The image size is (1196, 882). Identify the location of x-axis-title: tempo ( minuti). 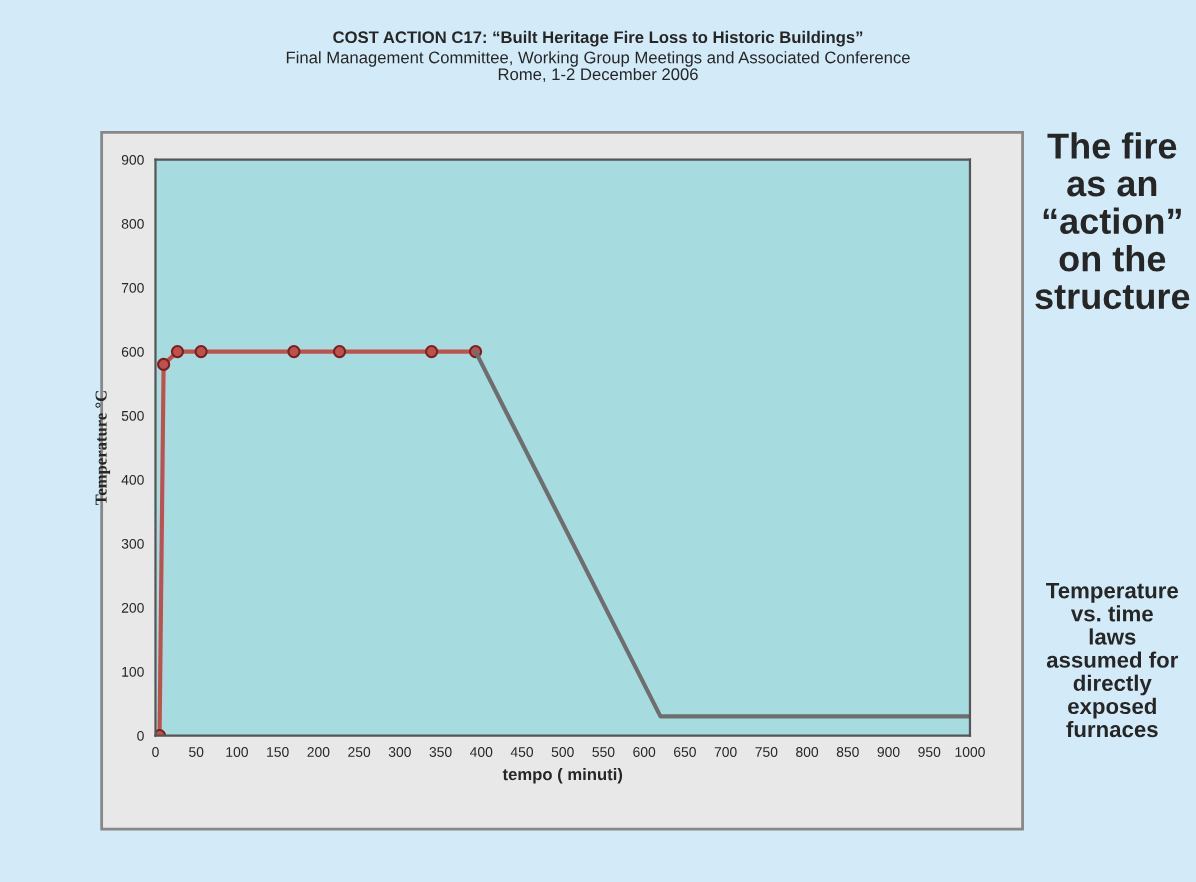
(562, 775).